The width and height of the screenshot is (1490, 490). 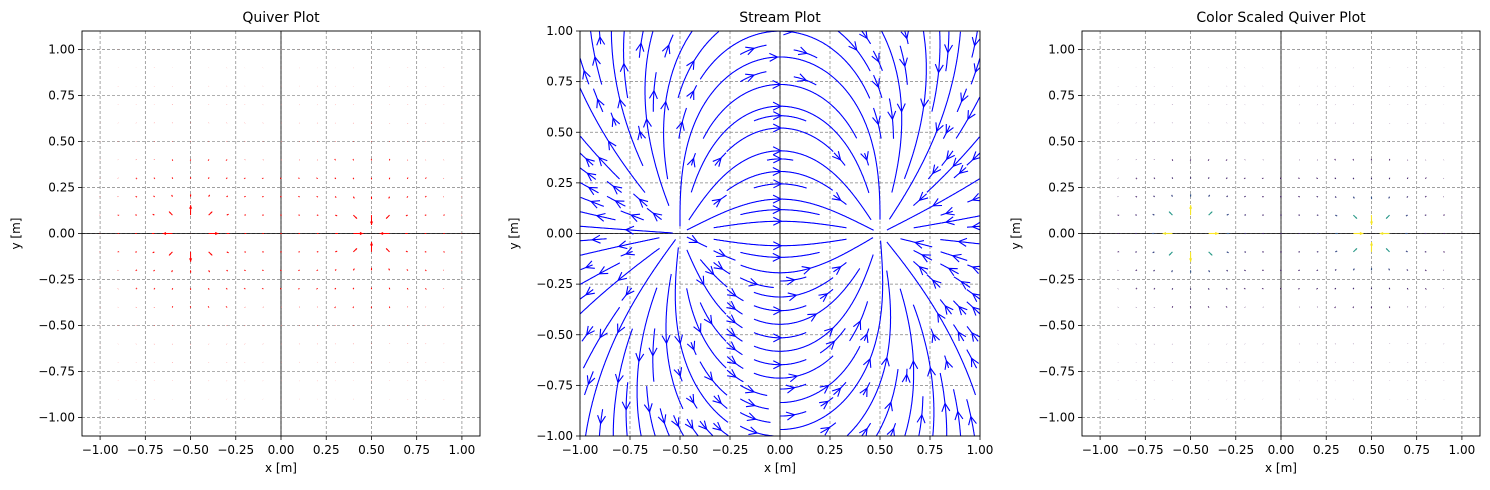 I want to click on x-tick-label: 1.00, so click(x=980, y=450).